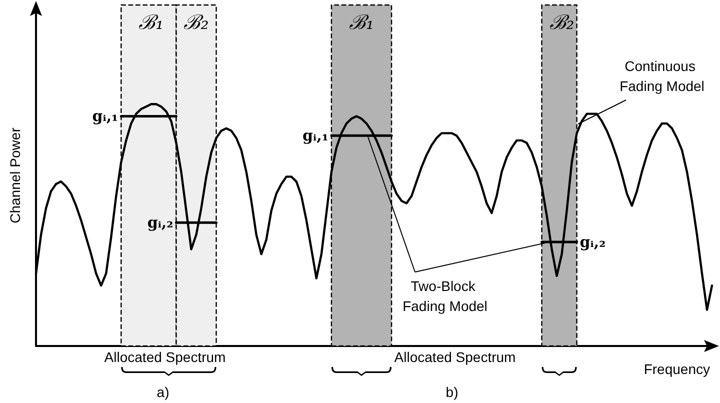 Image resolution: width=720 pixels, height=403 pixels. What do you see at coordinates (15, 175) in the screenshot?
I see `y-axis-title: Channel Power` at bounding box center [15, 175].